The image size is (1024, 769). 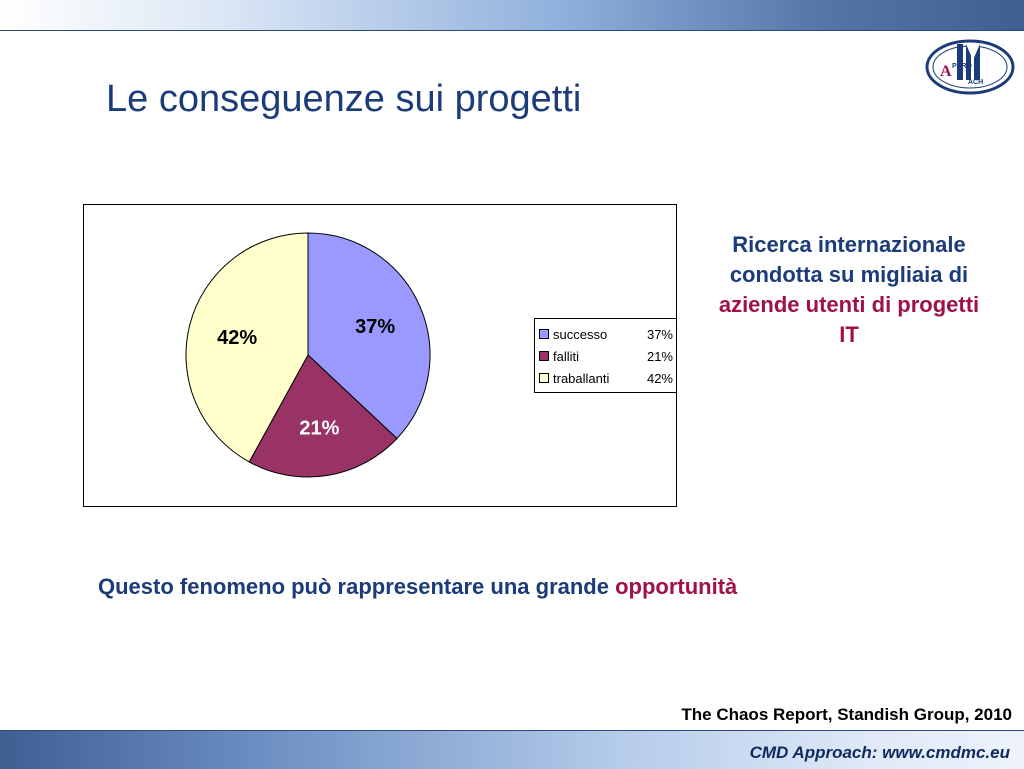 What do you see at coordinates (846, 714) in the screenshot?
I see `source-citation: The Chaos Report, Standish Group, 2010` at bounding box center [846, 714].